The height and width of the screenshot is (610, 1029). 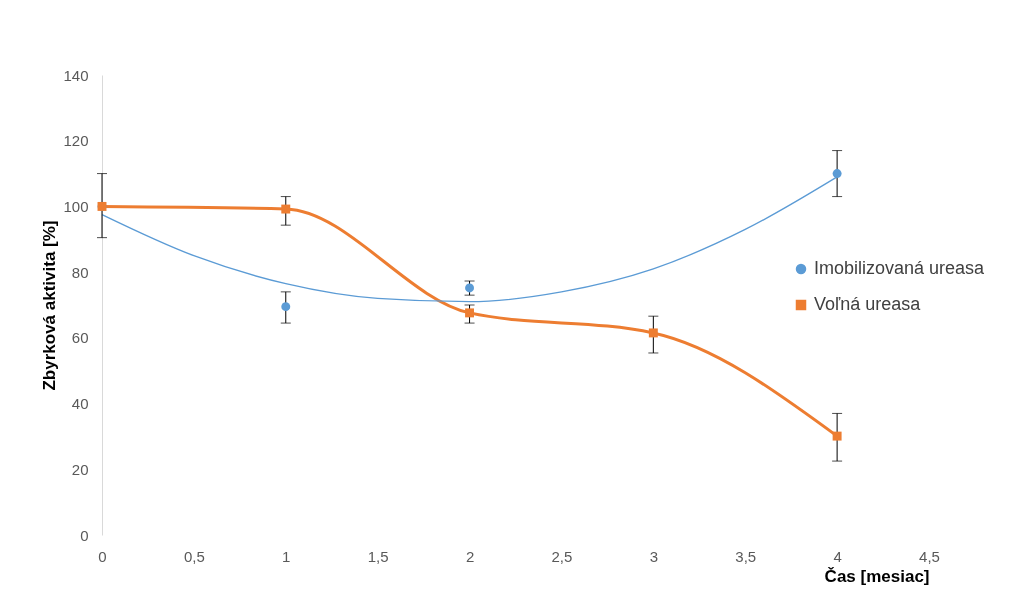 I want to click on y-tick-label: 60, so click(x=80, y=338).